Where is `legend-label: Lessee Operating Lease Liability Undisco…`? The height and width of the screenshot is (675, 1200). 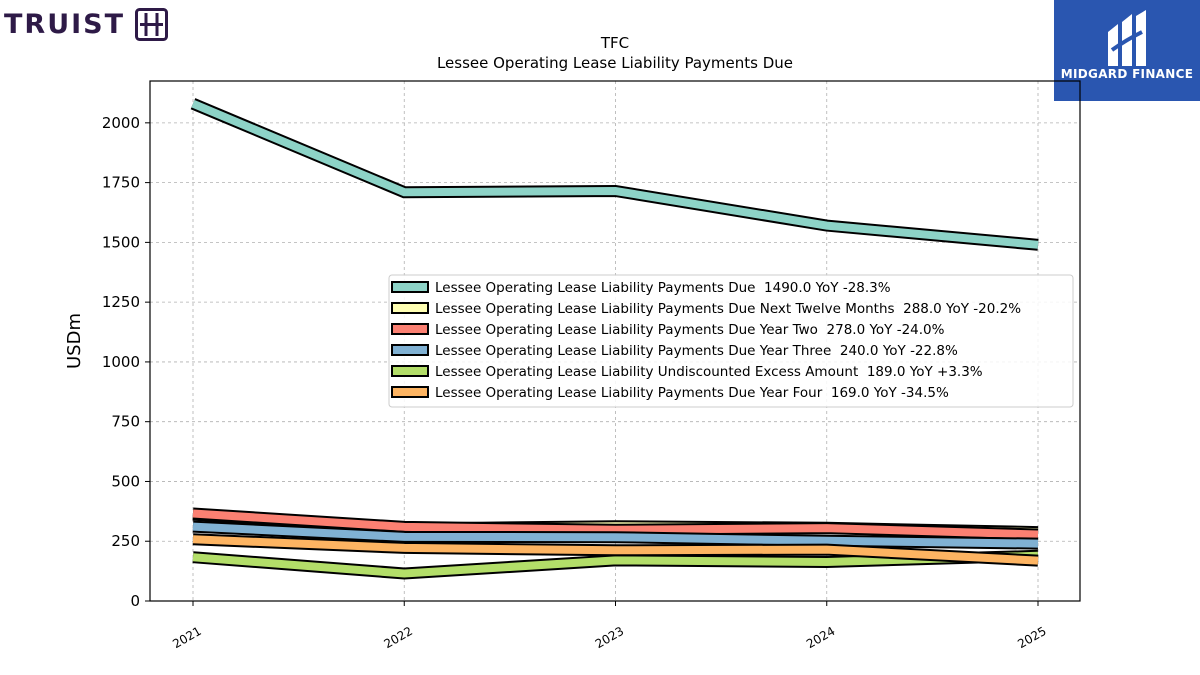
legend-label: Lessee Operating Lease Liability Undisco… is located at coordinates (709, 372).